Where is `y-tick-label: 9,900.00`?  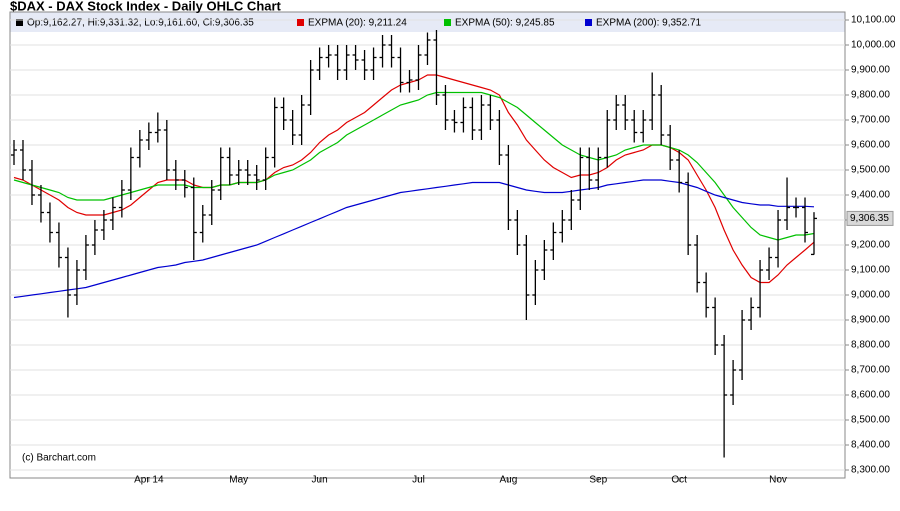 y-tick-label: 9,900.00 is located at coordinates (870, 70).